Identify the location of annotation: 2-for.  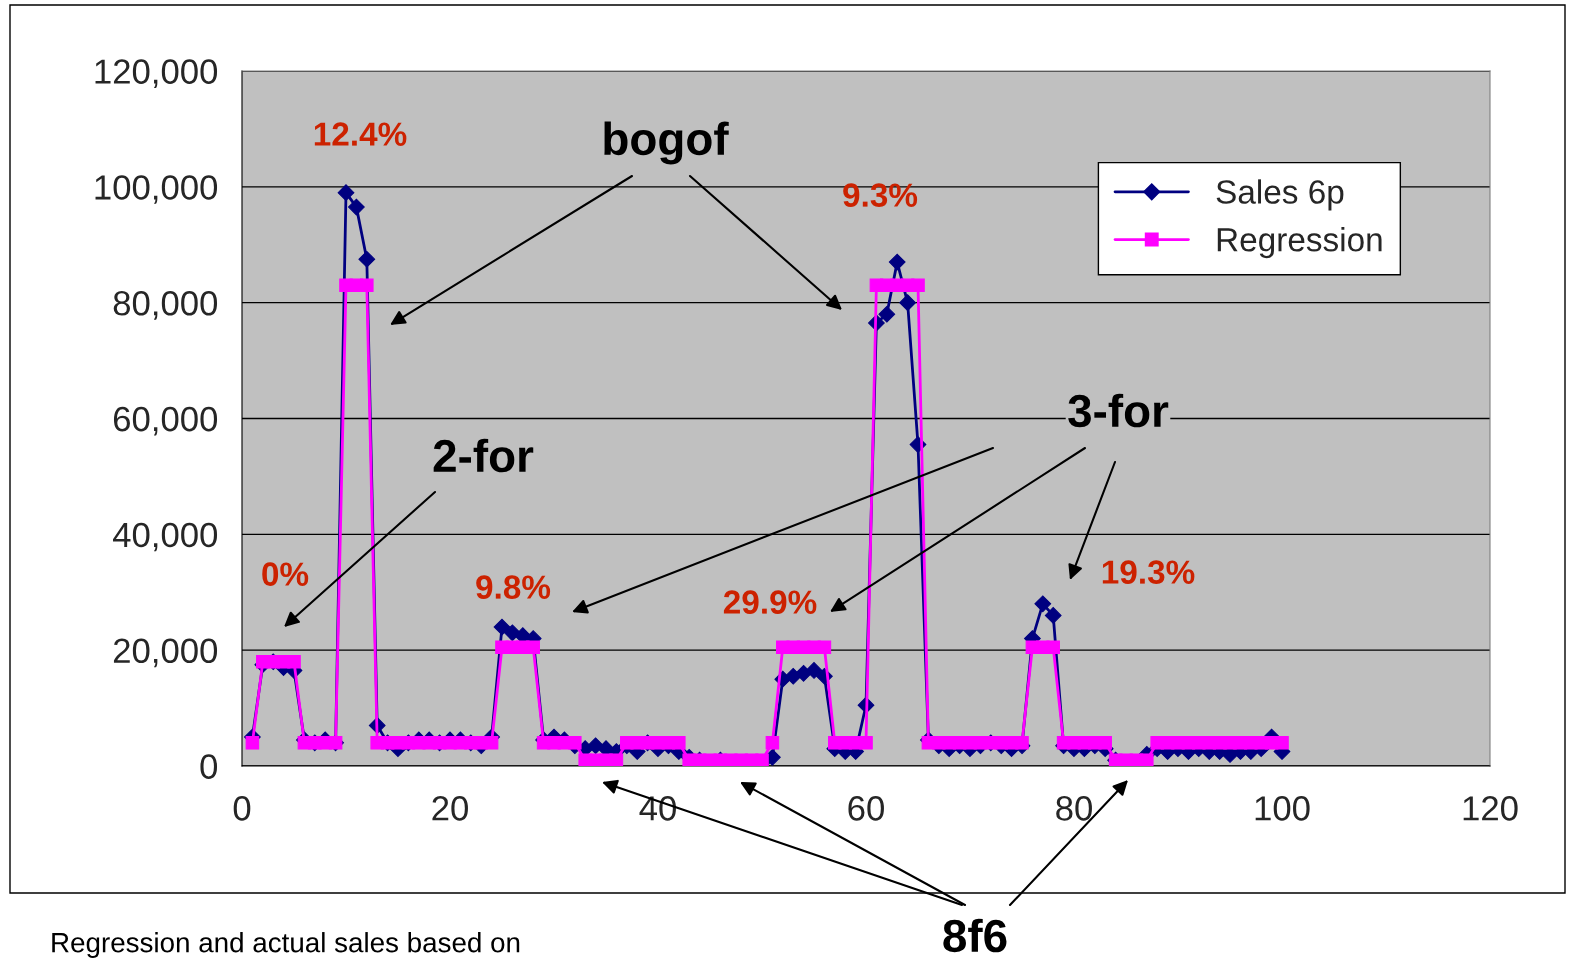
(483, 455).